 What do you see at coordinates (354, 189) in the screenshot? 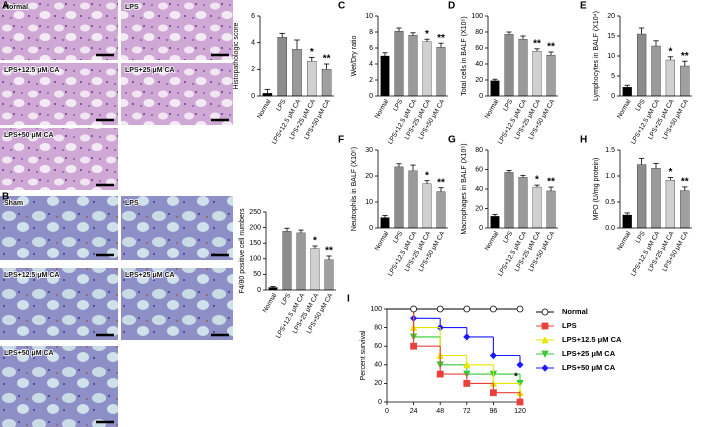
I see `y-axis-label: Neutrophils in BALF (X10⁵)` at bounding box center [354, 189].